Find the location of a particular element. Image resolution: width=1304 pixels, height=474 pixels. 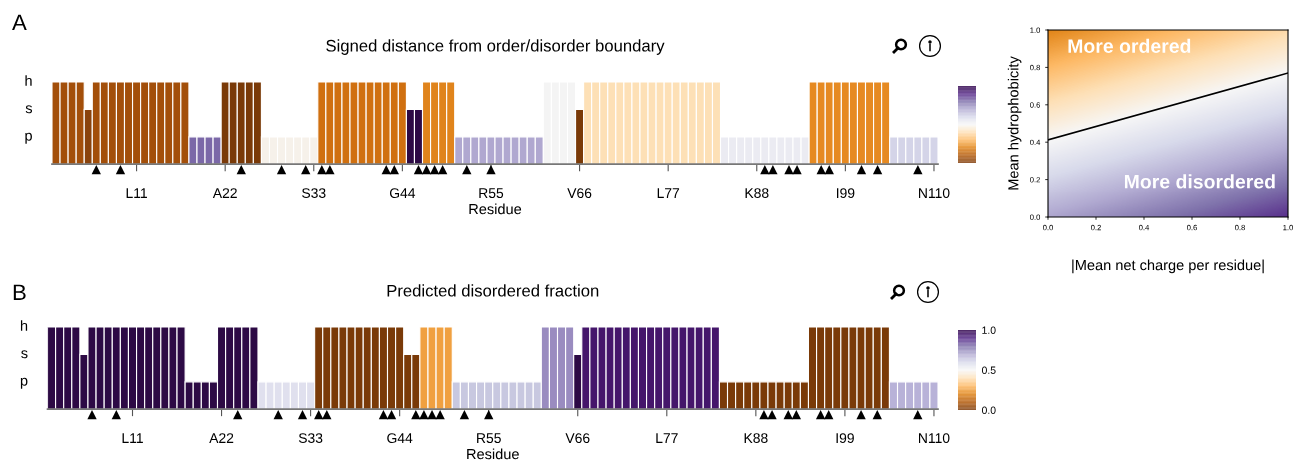

color-bar-label: 0.0 is located at coordinates (988, 410).